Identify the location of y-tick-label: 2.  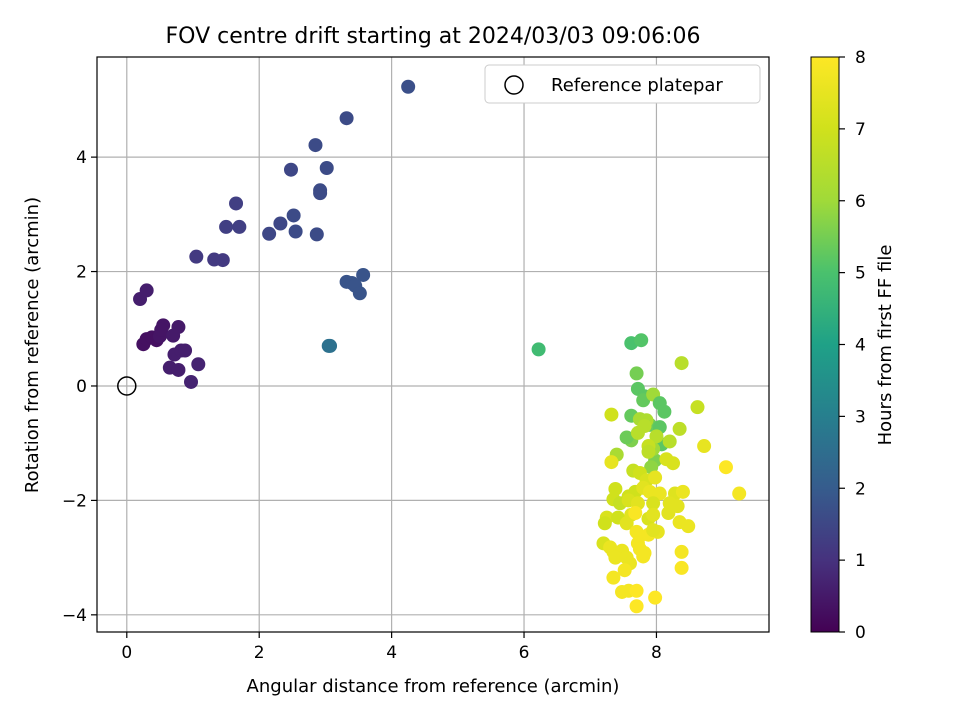
(81, 273).